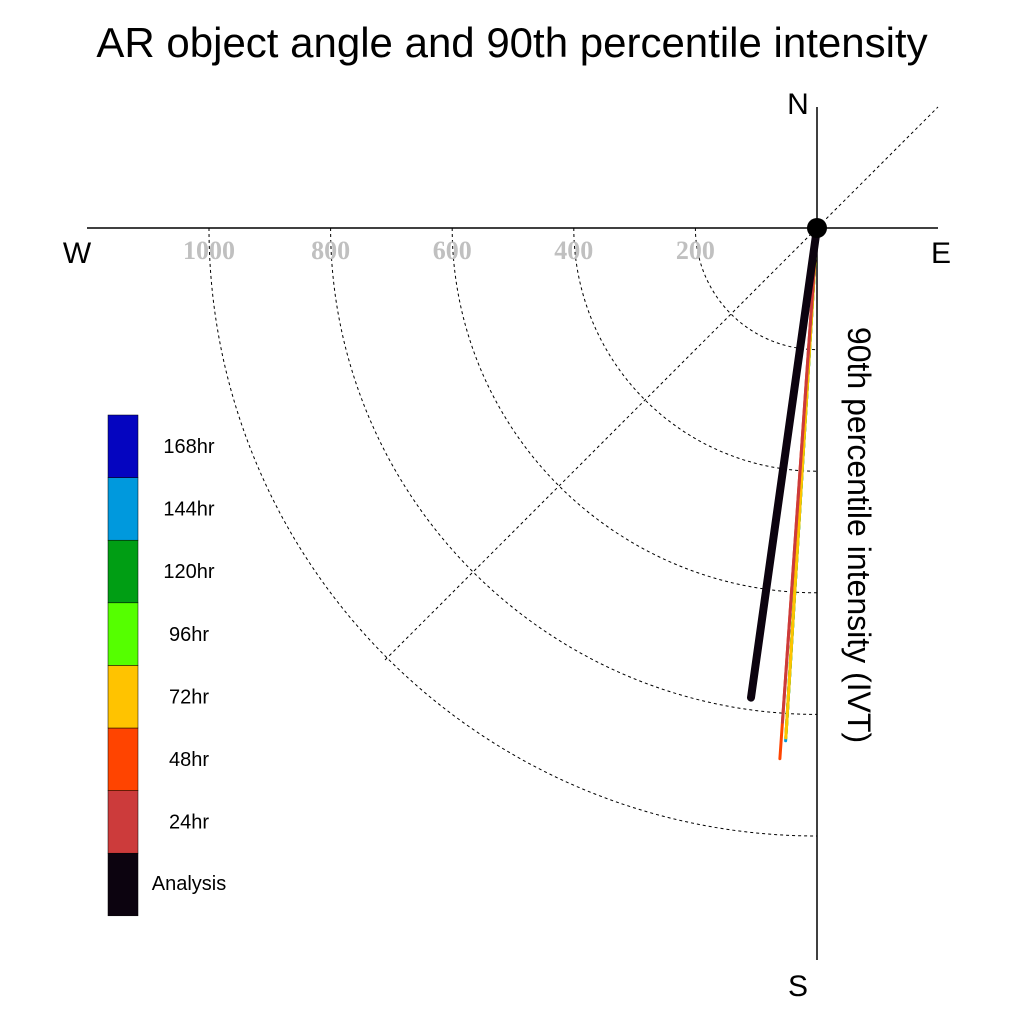 Image resolution: width=1024 pixels, height=1024 pixels. What do you see at coordinates (817, 228) in the screenshot?
I see `origin-marker` at bounding box center [817, 228].